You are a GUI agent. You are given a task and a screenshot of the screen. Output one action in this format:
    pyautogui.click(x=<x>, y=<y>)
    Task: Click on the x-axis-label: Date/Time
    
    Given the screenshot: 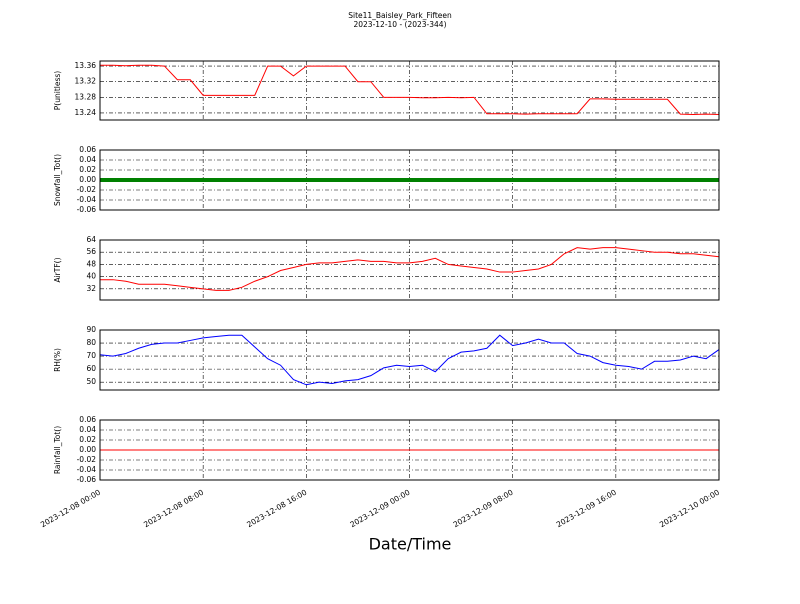 What is the action you would take?
    pyautogui.click(x=410, y=544)
    